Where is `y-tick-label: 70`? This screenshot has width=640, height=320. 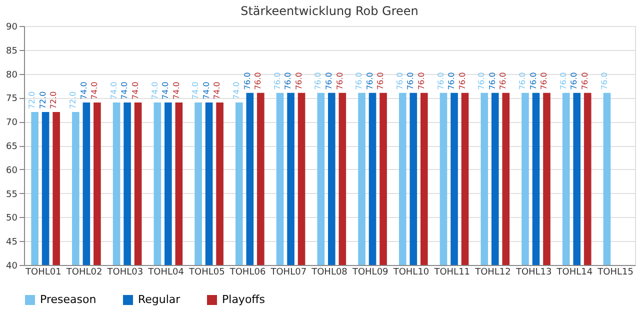
y-tick-label: 70 is located at coordinates (12, 123).